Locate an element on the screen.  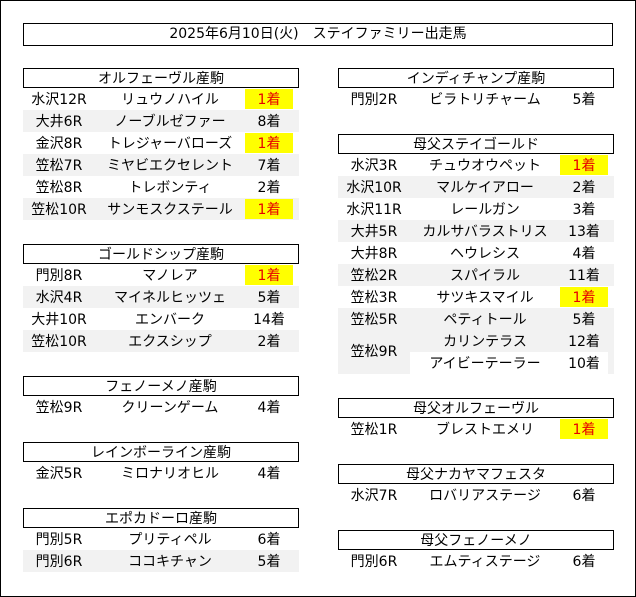
race-row: 笠松2R スパイラル 11着 is located at coordinates (476, 275).